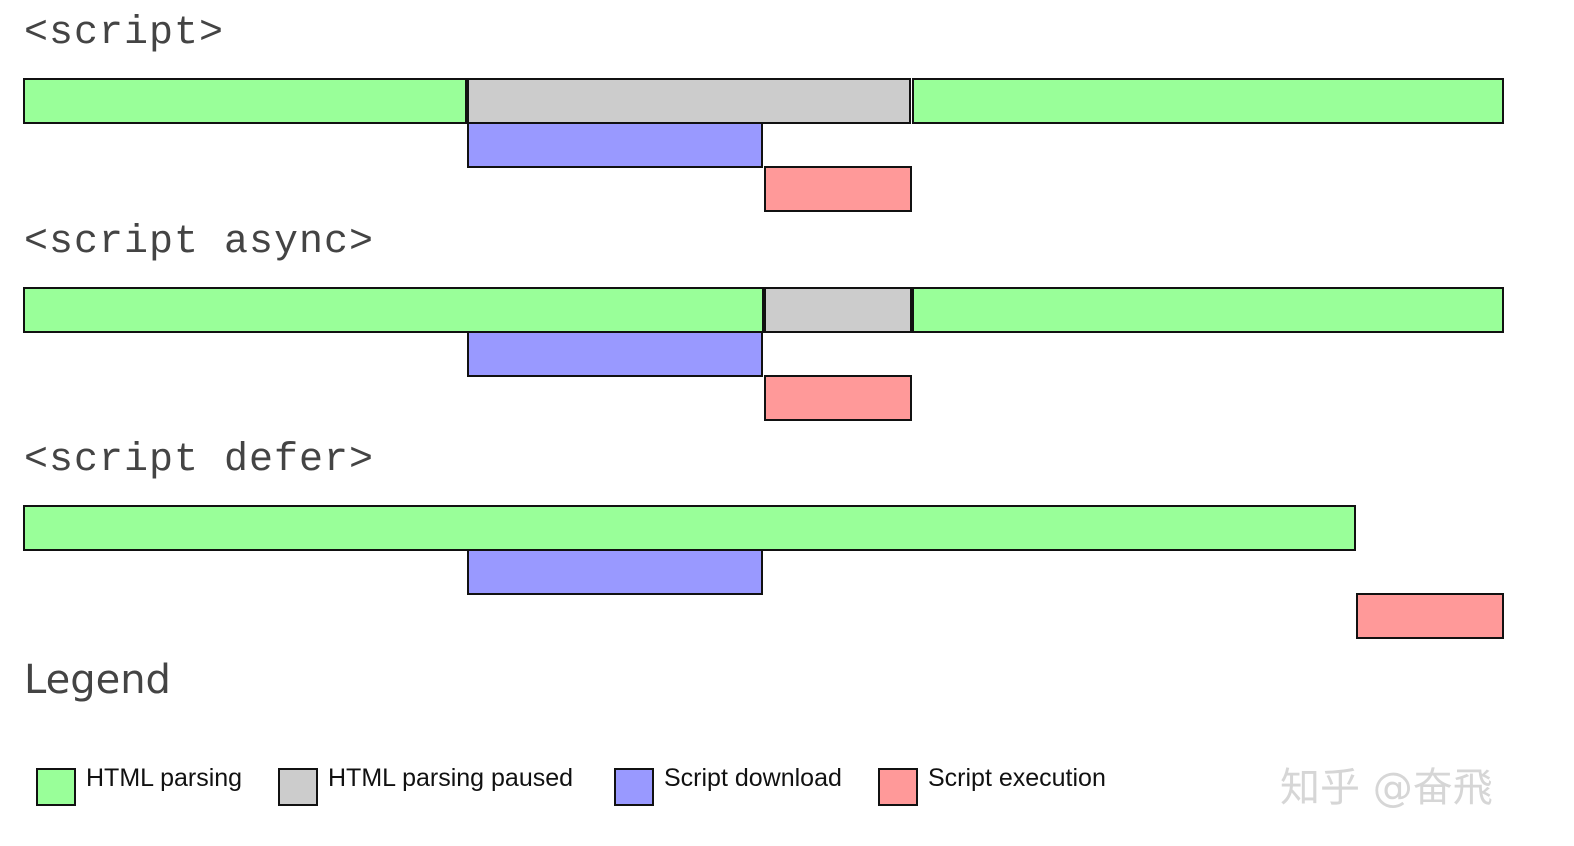  What do you see at coordinates (199, 242) in the screenshot?
I see `section-title-script-async: <script async>` at bounding box center [199, 242].